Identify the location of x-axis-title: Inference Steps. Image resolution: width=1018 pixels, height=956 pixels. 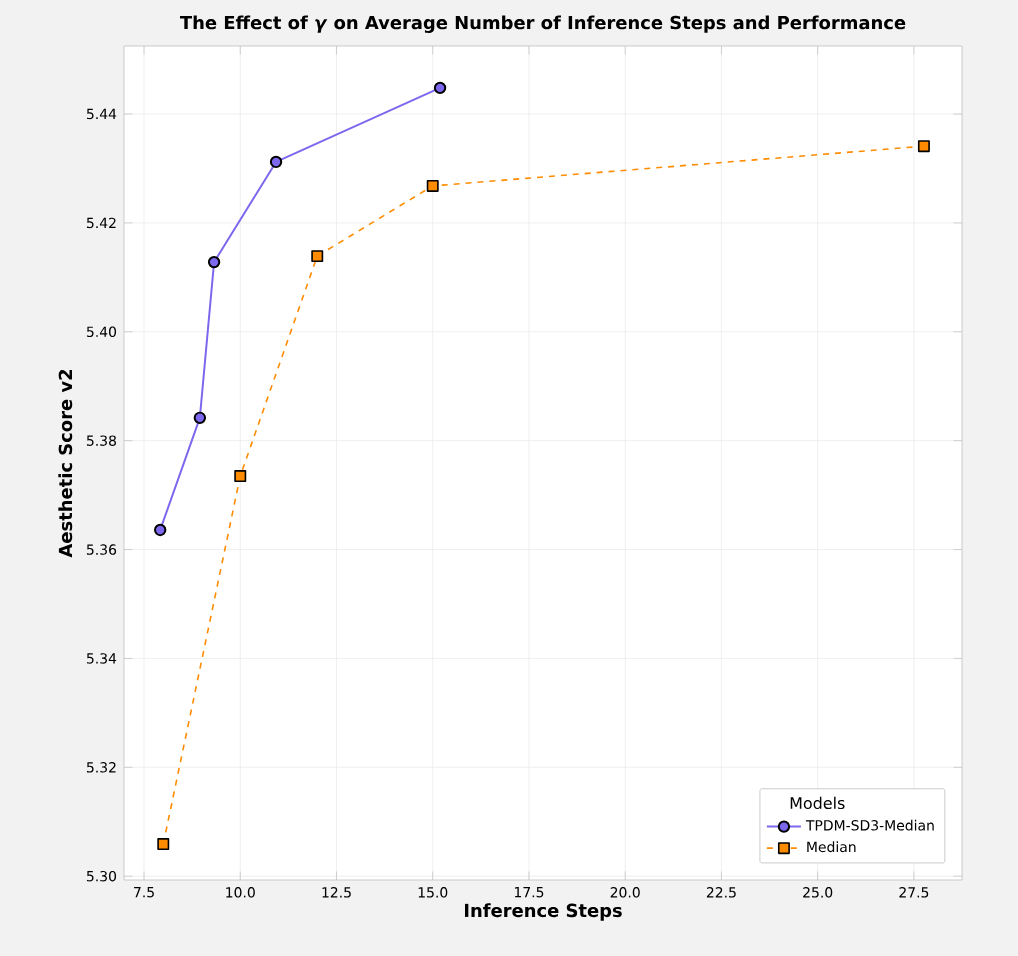
(543, 912).